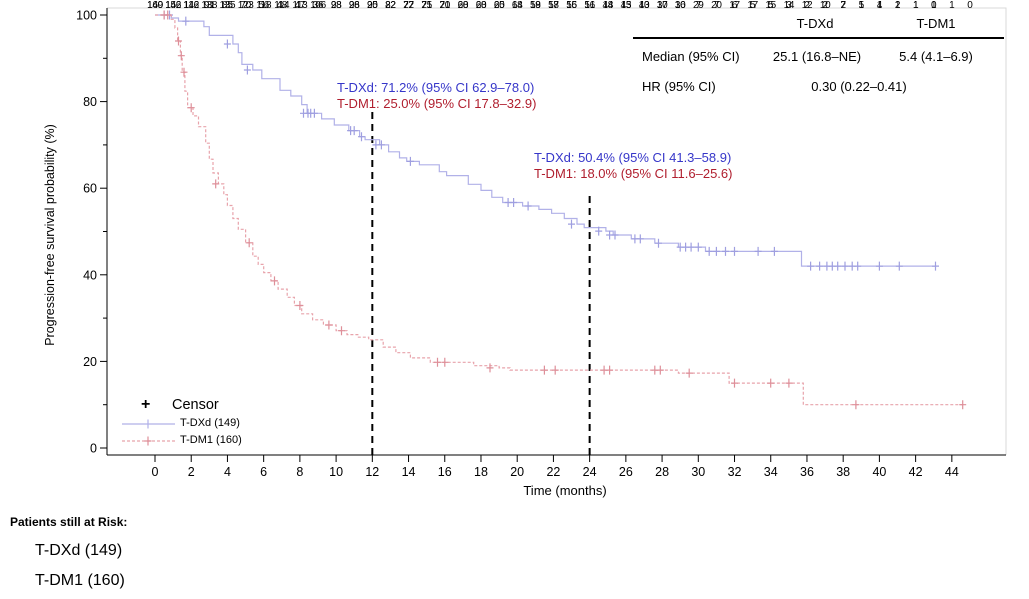 The image size is (1029, 599). I want to click on x-tick-label: 34, so click(771, 472).